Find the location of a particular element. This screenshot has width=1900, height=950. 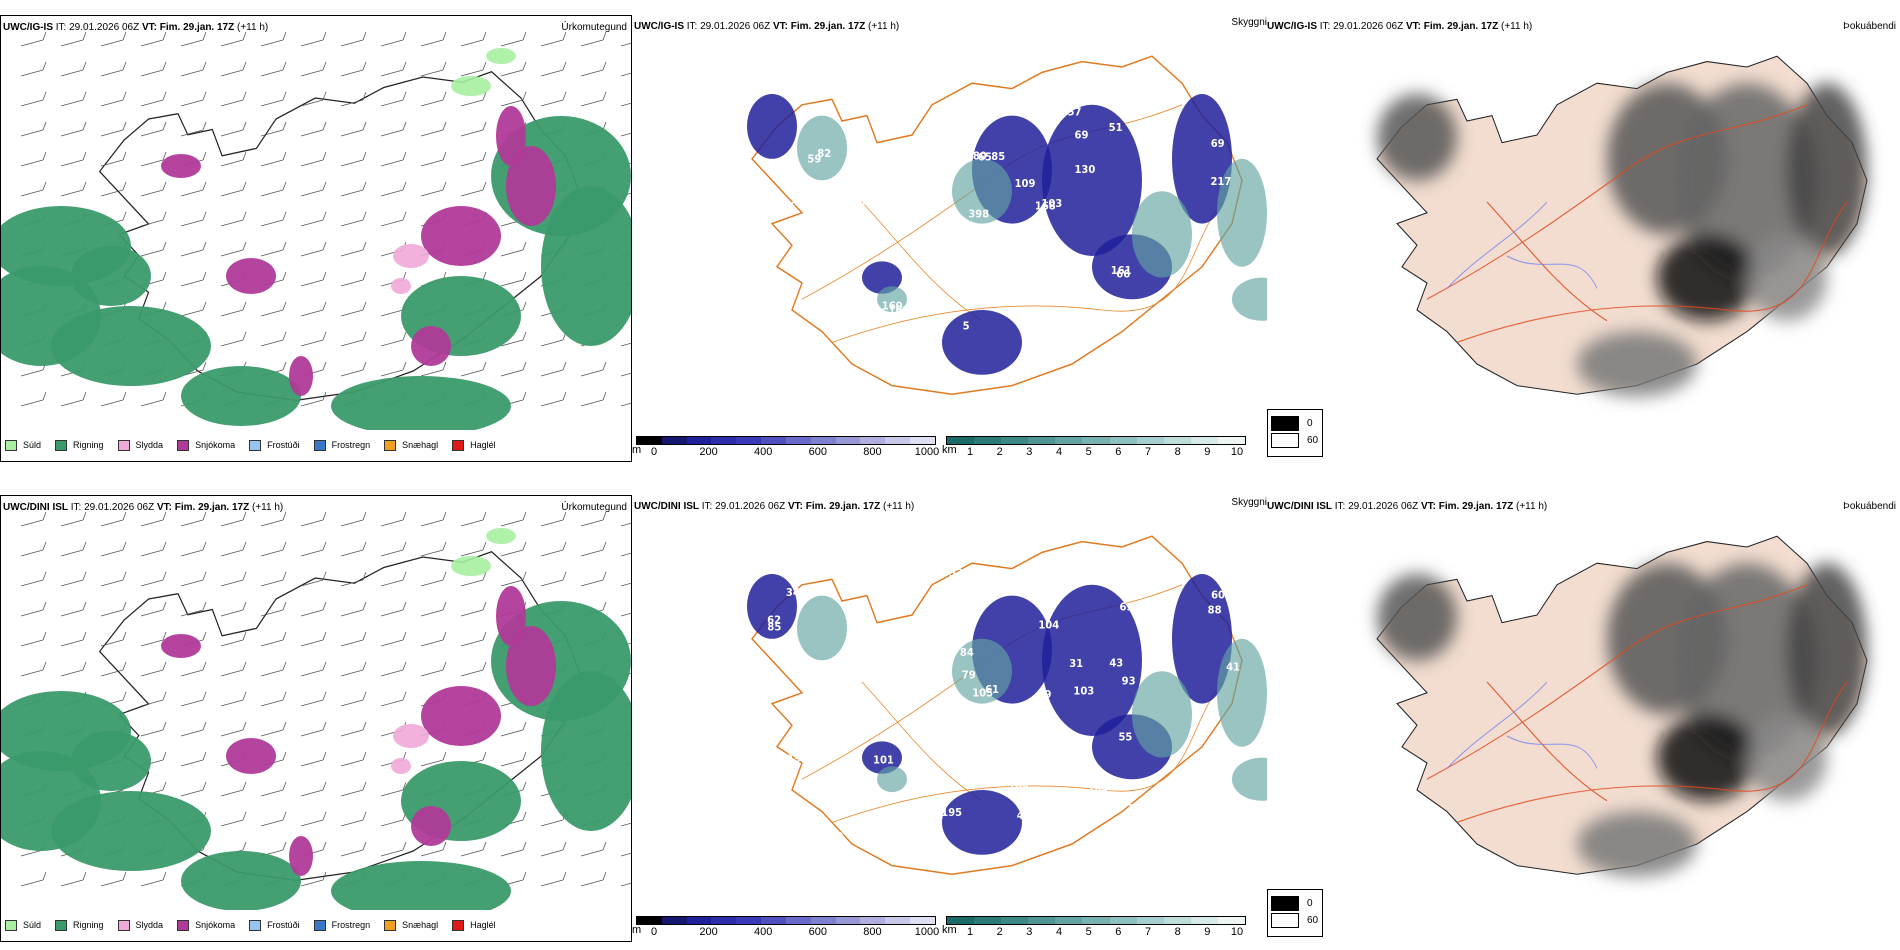

colorbar-tick: 10 is located at coordinates (1237, 932).